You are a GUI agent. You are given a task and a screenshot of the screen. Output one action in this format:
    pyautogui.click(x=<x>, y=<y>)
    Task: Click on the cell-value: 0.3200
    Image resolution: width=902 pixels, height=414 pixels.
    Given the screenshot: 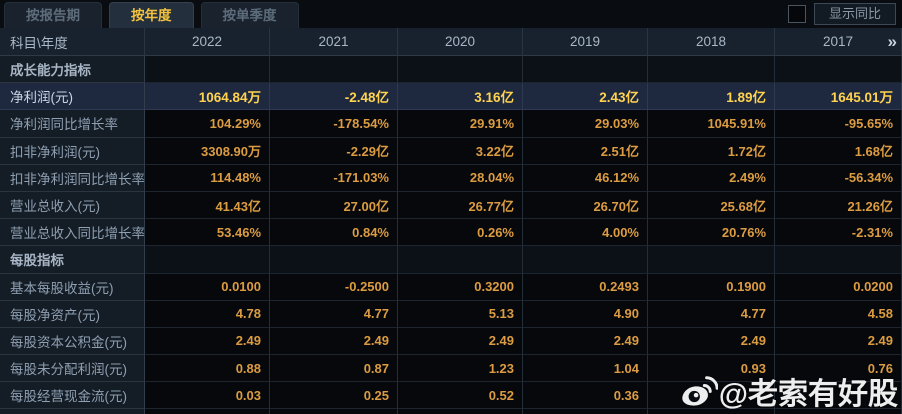 What is the action you would take?
    pyautogui.click(x=460, y=287)
    